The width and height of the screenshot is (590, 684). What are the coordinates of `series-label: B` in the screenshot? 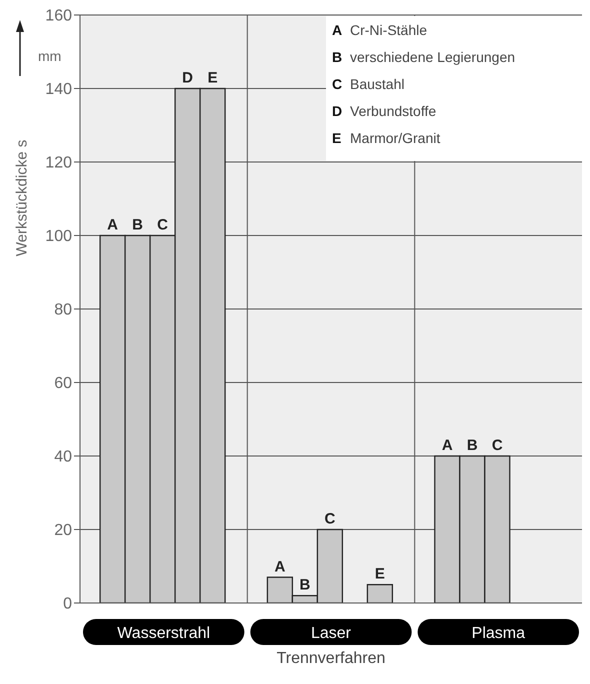 It's located at (138, 225).